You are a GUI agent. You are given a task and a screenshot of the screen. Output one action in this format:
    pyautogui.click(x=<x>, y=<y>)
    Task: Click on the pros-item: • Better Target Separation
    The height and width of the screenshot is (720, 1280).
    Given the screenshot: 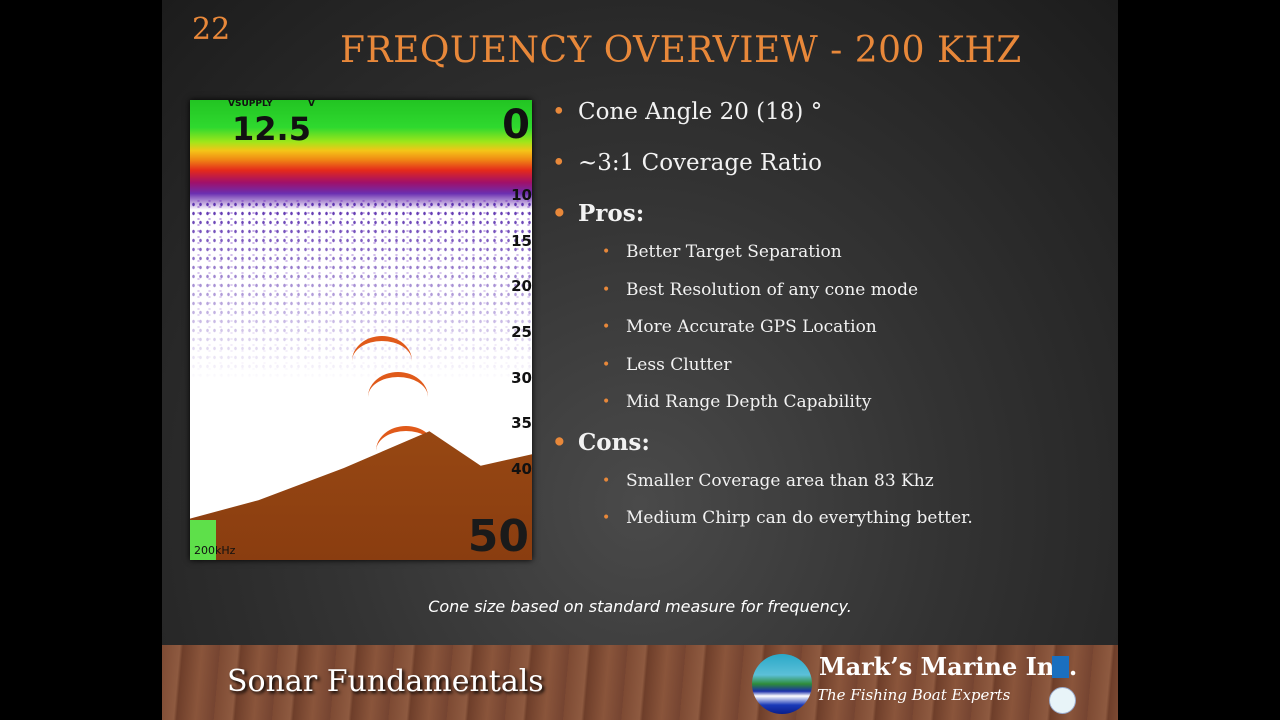 What is the action you would take?
    pyautogui.click(x=762, y=256)
    